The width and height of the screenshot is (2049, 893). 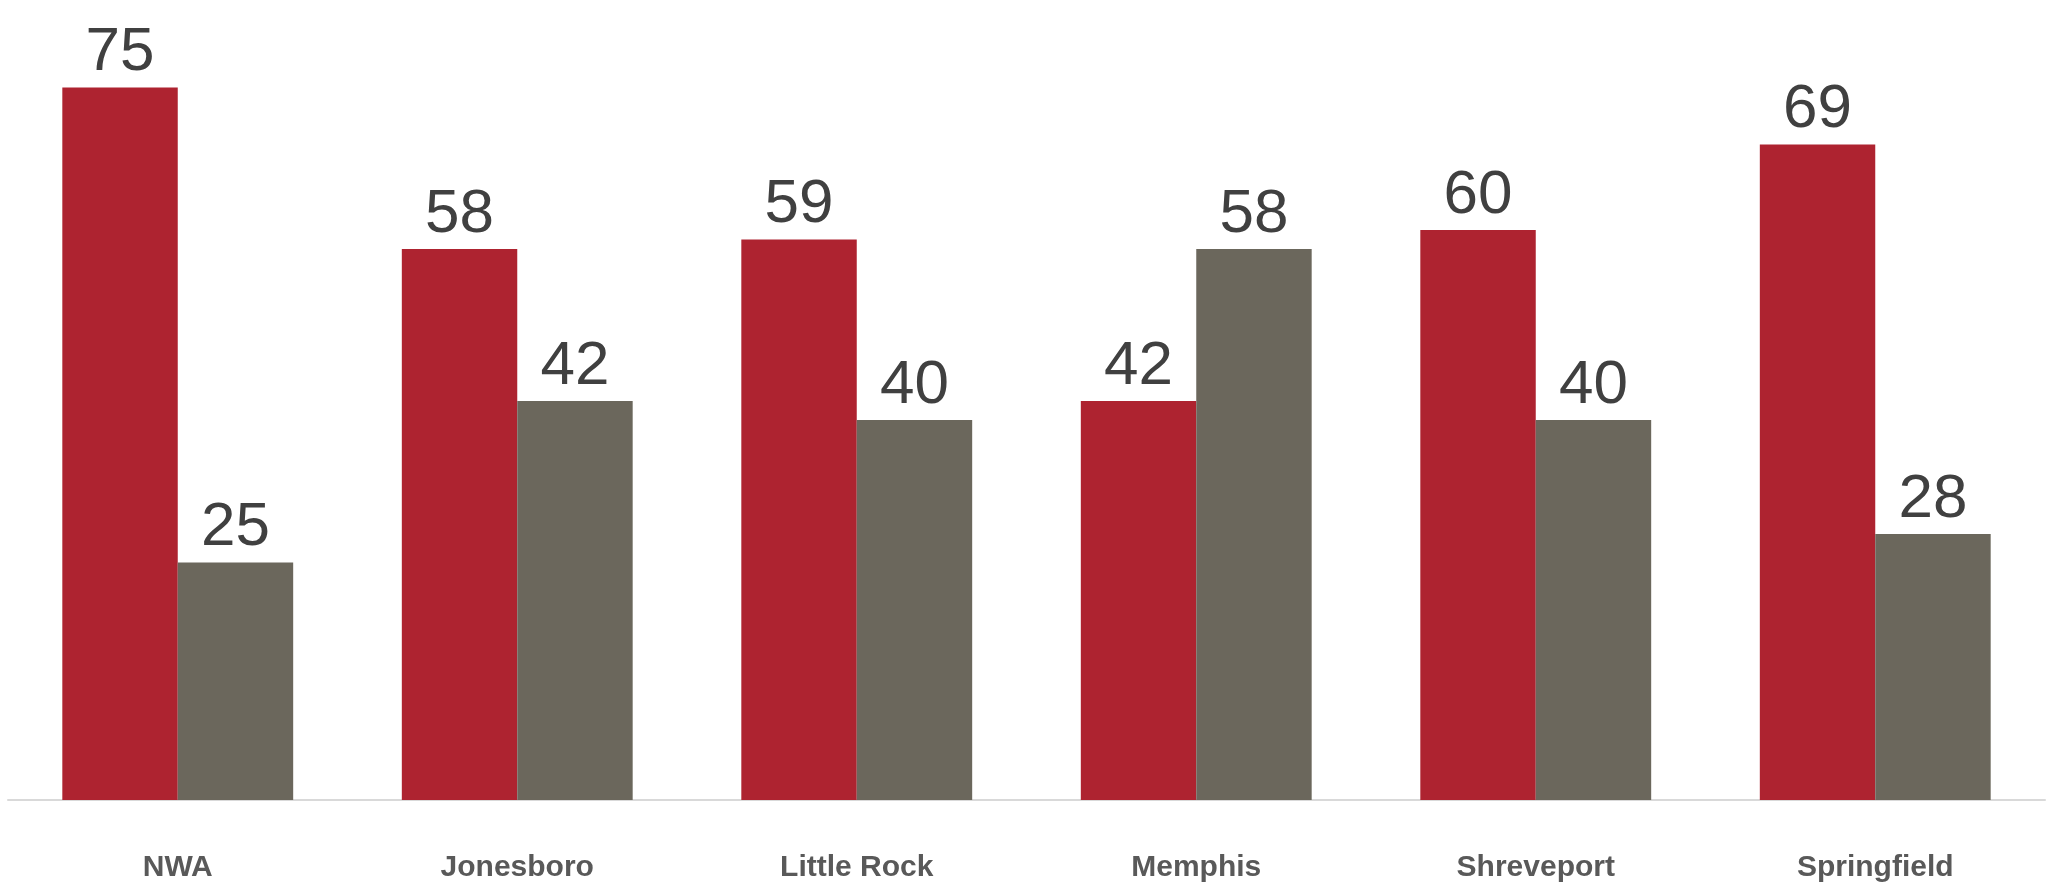 What do you see at coordinates (857, 865) in the screenshot?
I see `x-tick-label: Little Rock` at bounding box center [857, 865].